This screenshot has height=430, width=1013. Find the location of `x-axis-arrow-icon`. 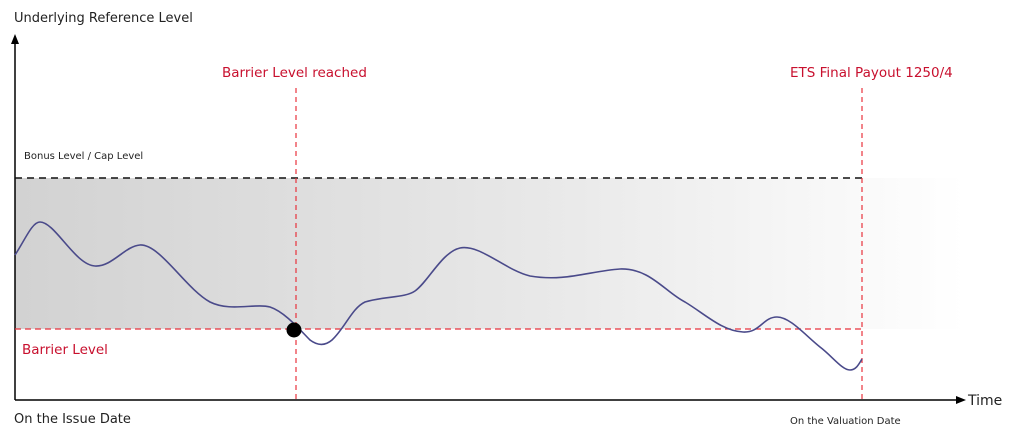

x-axis-arrow-icon is located at coordinates (961, 400).